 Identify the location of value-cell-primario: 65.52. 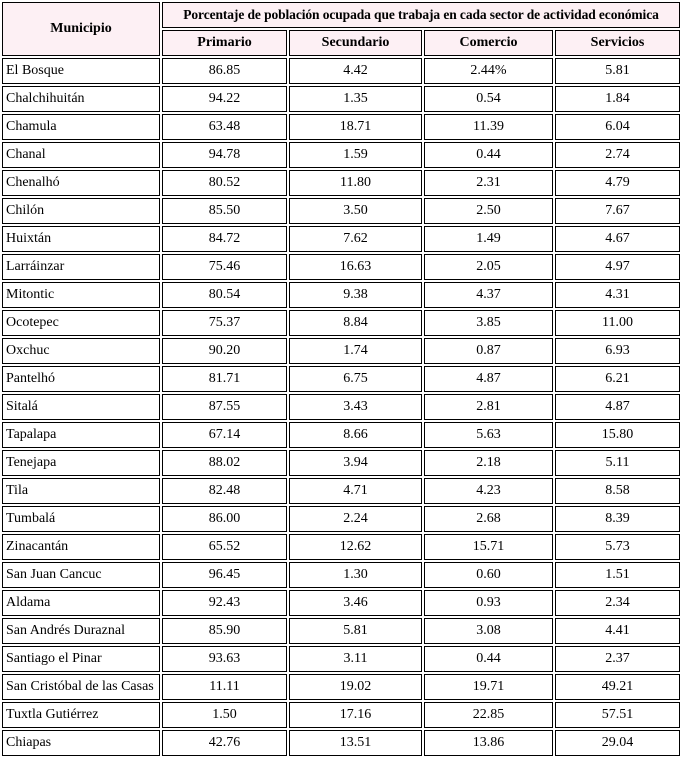
(224, 547).